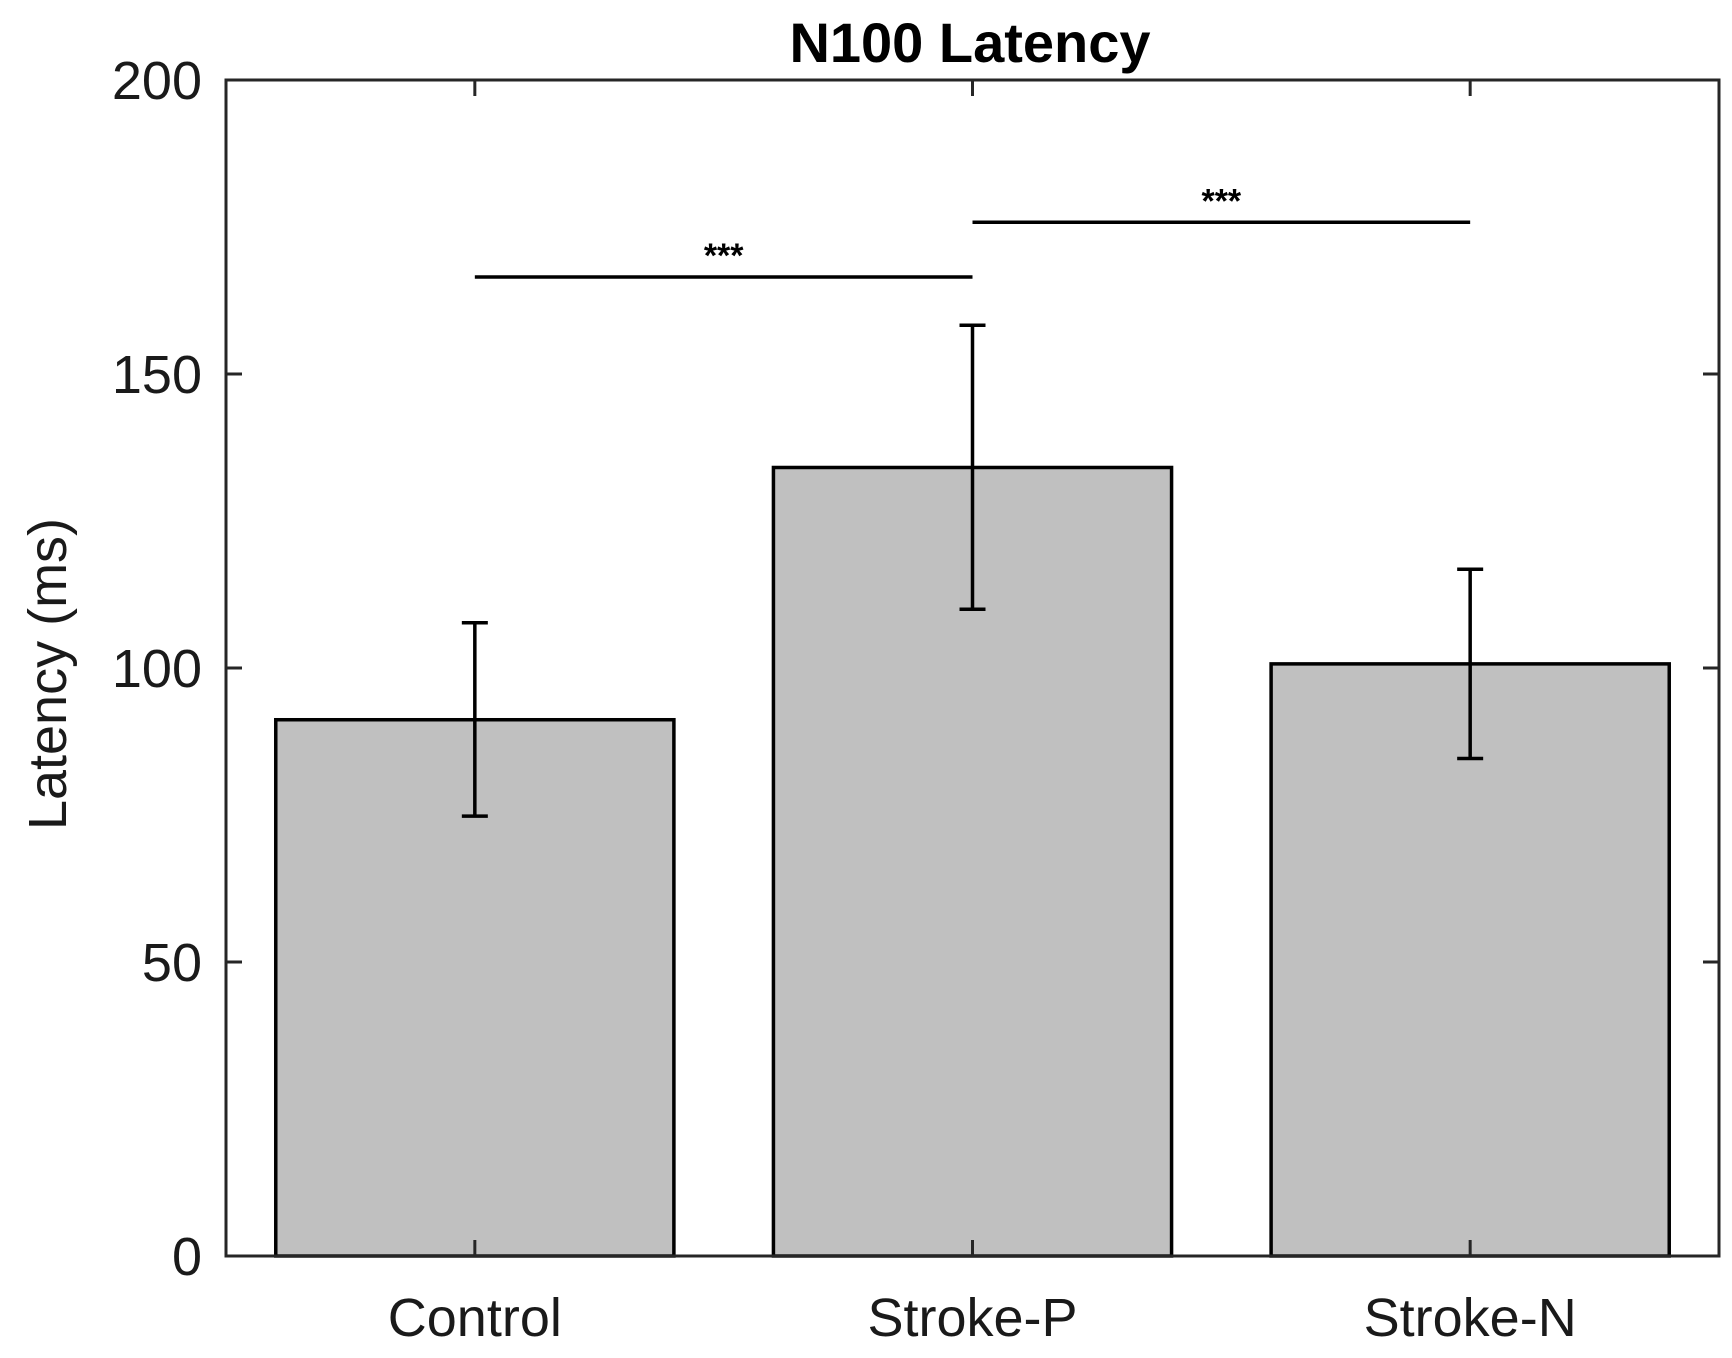  What do you see at coordinates (172, 963) in the screenshot?
I see `y-tick-label: 50` at bounding box center [172, 963].